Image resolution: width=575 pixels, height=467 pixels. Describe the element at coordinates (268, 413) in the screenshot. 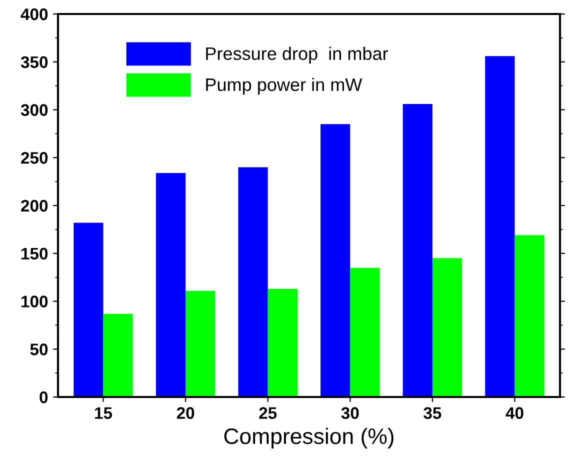

I see `x-tick-label: 25` at that location.